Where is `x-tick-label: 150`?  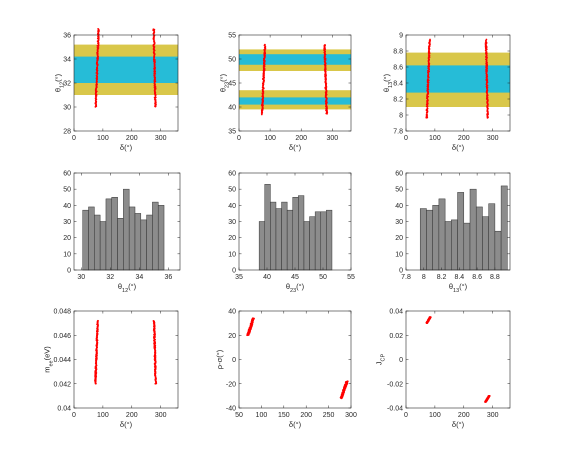
x-tick-label: 150 is located at coordinates (284, 415).